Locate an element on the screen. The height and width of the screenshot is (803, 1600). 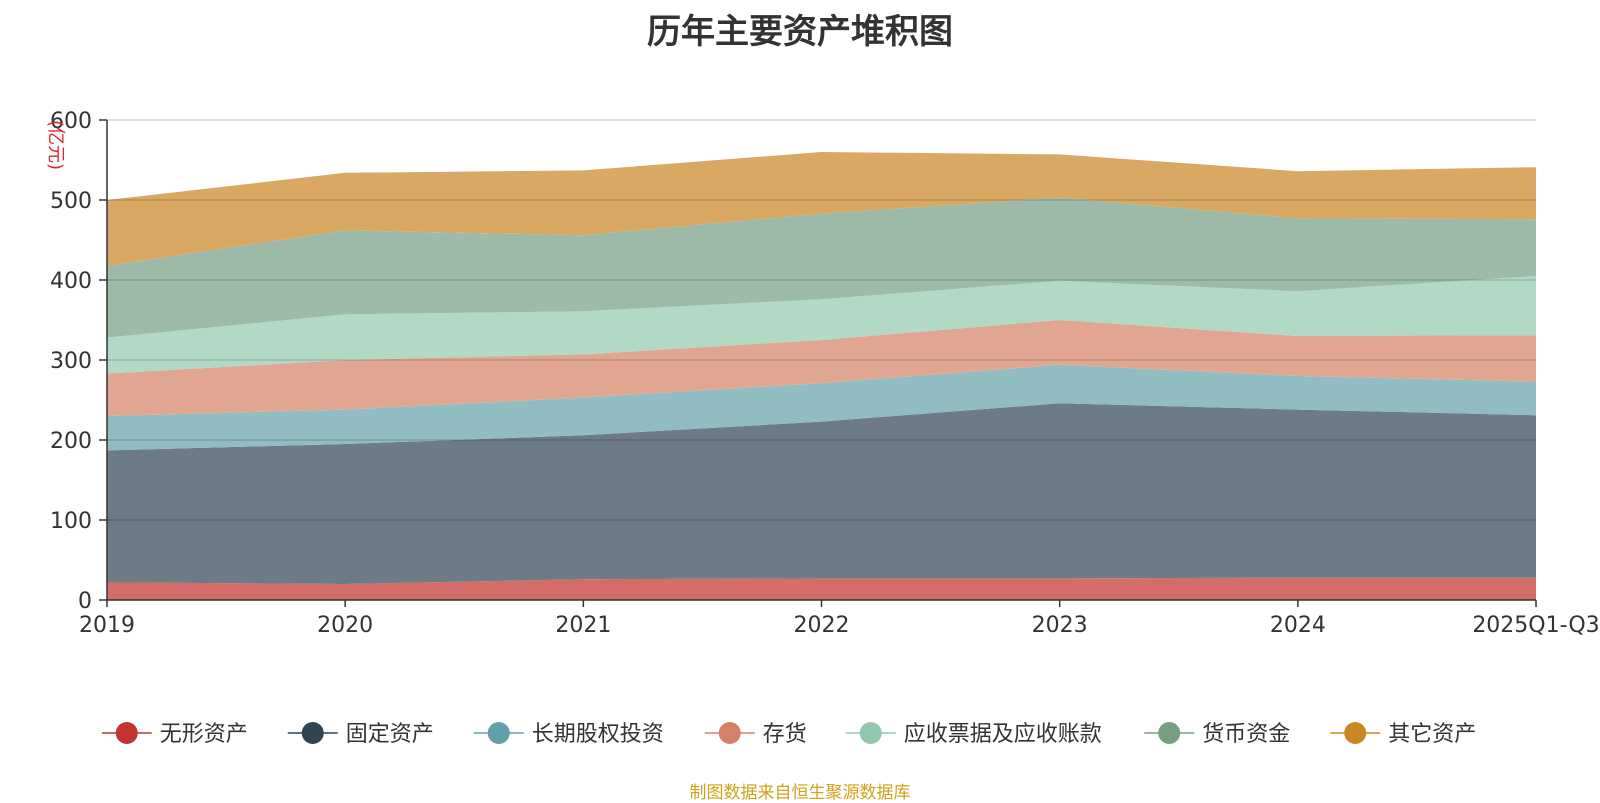
x-tick-label-6: 2025Q1-Q3 is located at coordinates (1535, 625).